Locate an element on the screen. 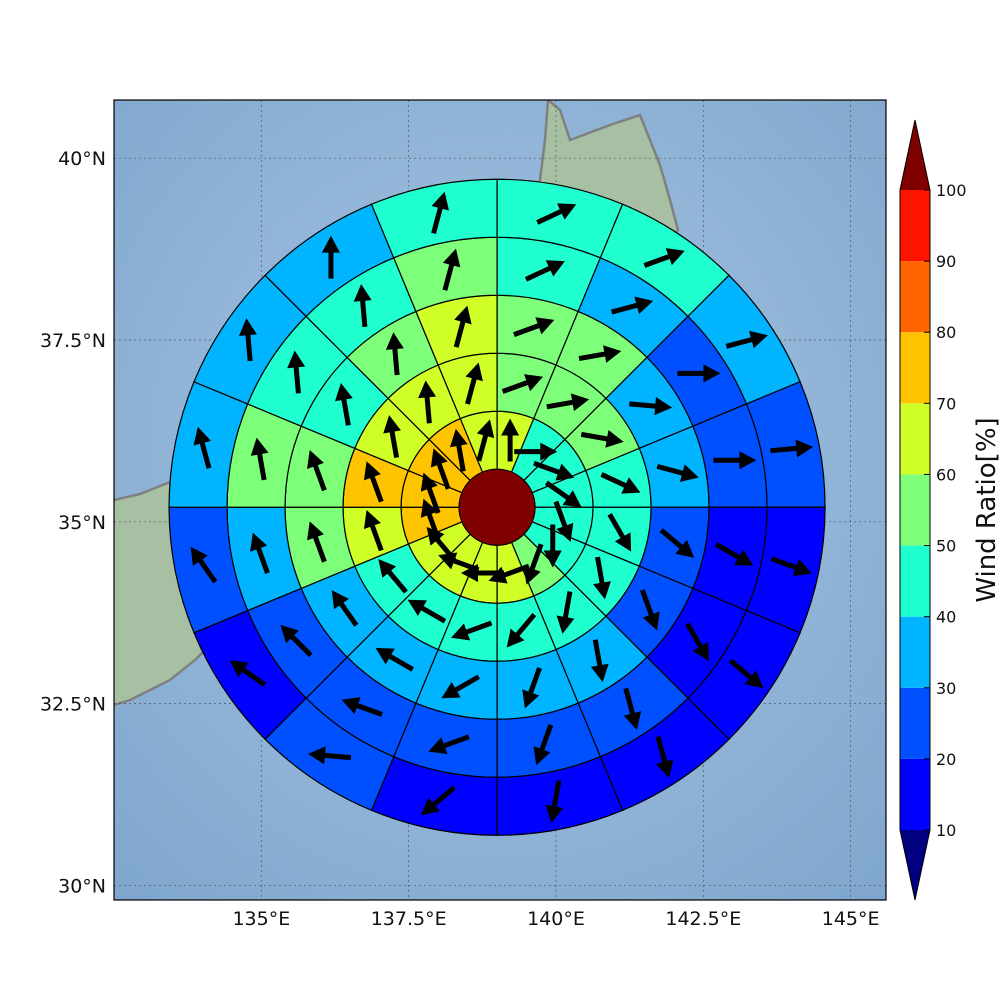 Image resolution: width=1000 pixels, height=1000 pixels. colorbar-tick-label: 70 is located at coordinates (946, 403).